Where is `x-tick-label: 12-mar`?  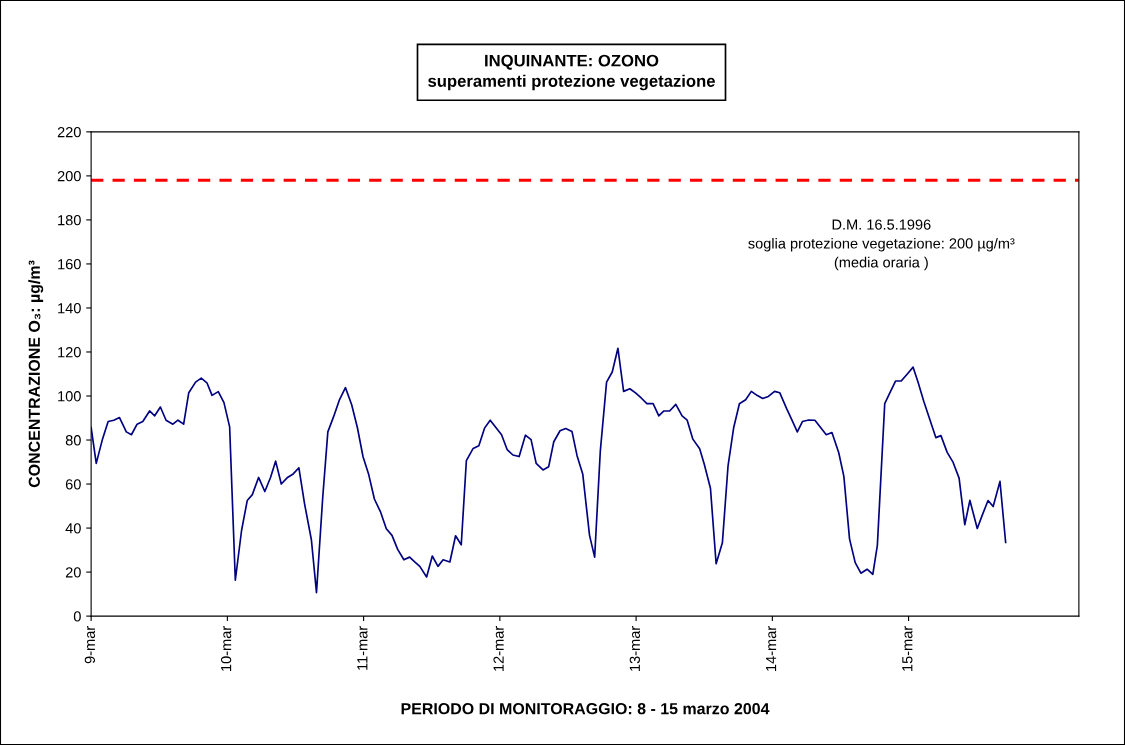 x-tick-label: 12-mar is located at coordinates (498, 648).